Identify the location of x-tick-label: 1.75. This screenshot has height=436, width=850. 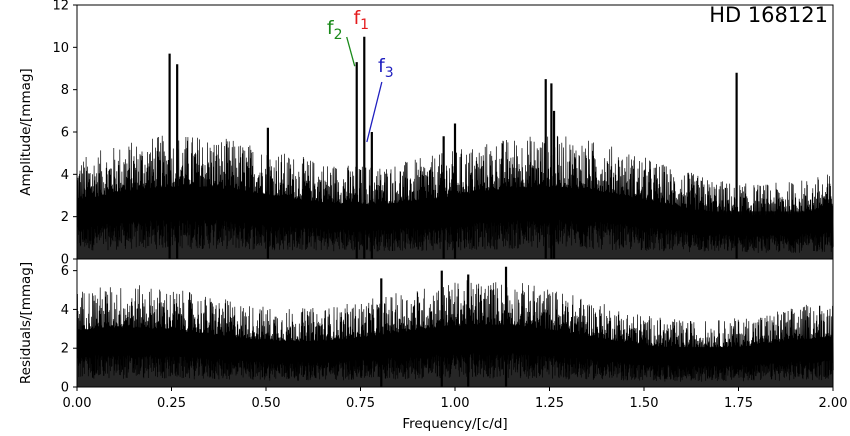
(738, 403).